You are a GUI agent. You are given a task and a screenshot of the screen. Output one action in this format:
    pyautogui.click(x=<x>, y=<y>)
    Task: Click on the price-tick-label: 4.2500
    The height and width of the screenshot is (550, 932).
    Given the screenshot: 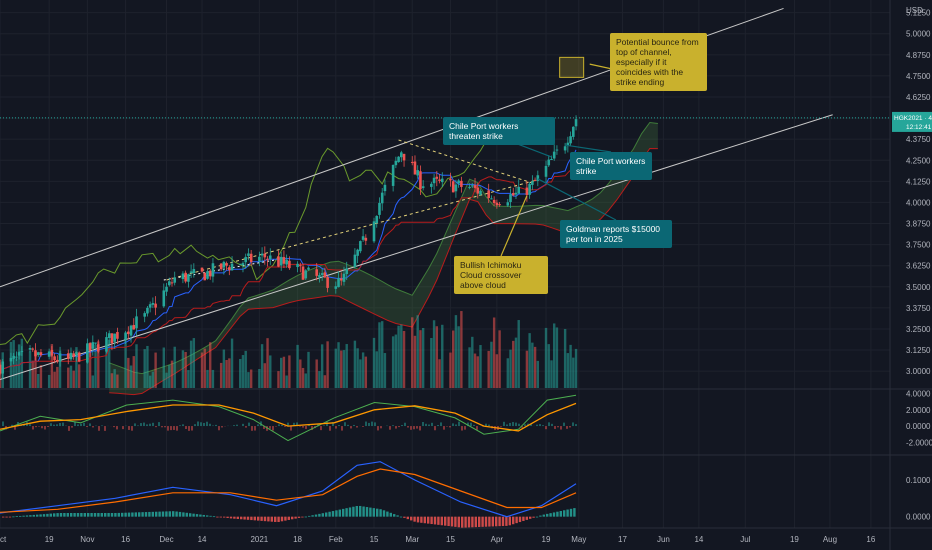 What is the action you would take?
    pyautogui.click(x=918, y=160)
    